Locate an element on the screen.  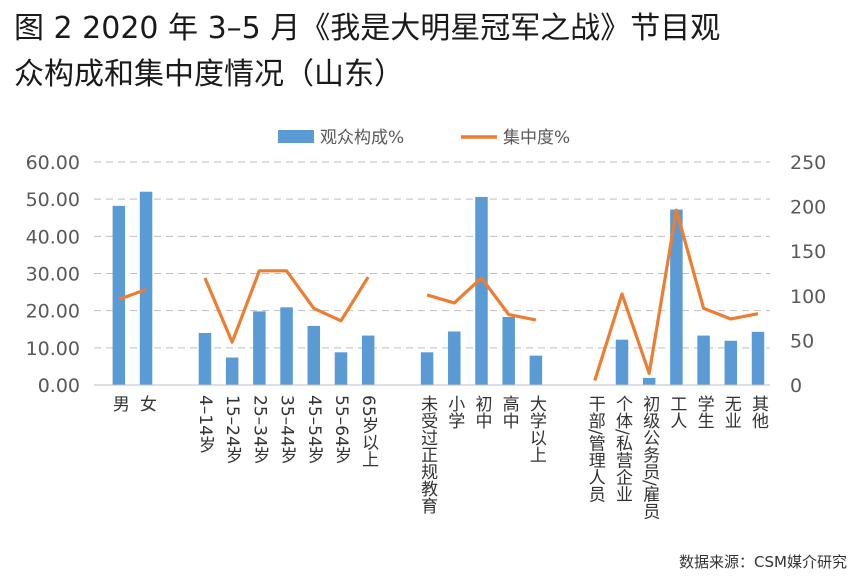
y-tick-label-left: 50.00 is located at coordinates (53, 200).